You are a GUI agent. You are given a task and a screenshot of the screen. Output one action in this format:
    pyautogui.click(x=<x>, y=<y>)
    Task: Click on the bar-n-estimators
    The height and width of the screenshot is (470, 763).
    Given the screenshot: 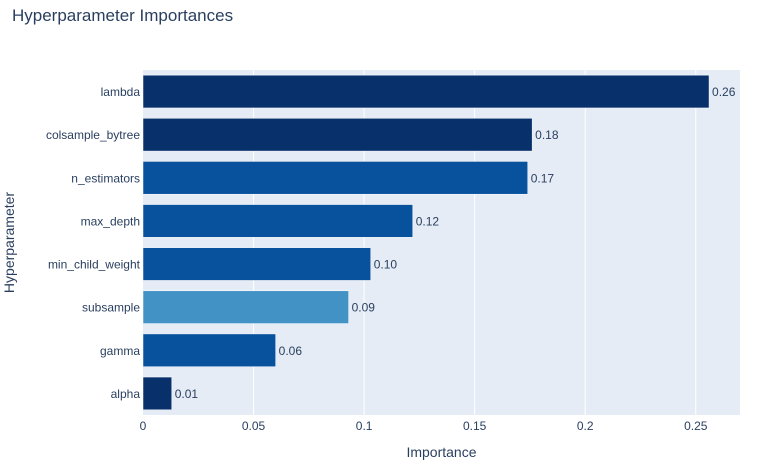 What is the action you would take?
    pyautogui.click(x=335, y=178)
    